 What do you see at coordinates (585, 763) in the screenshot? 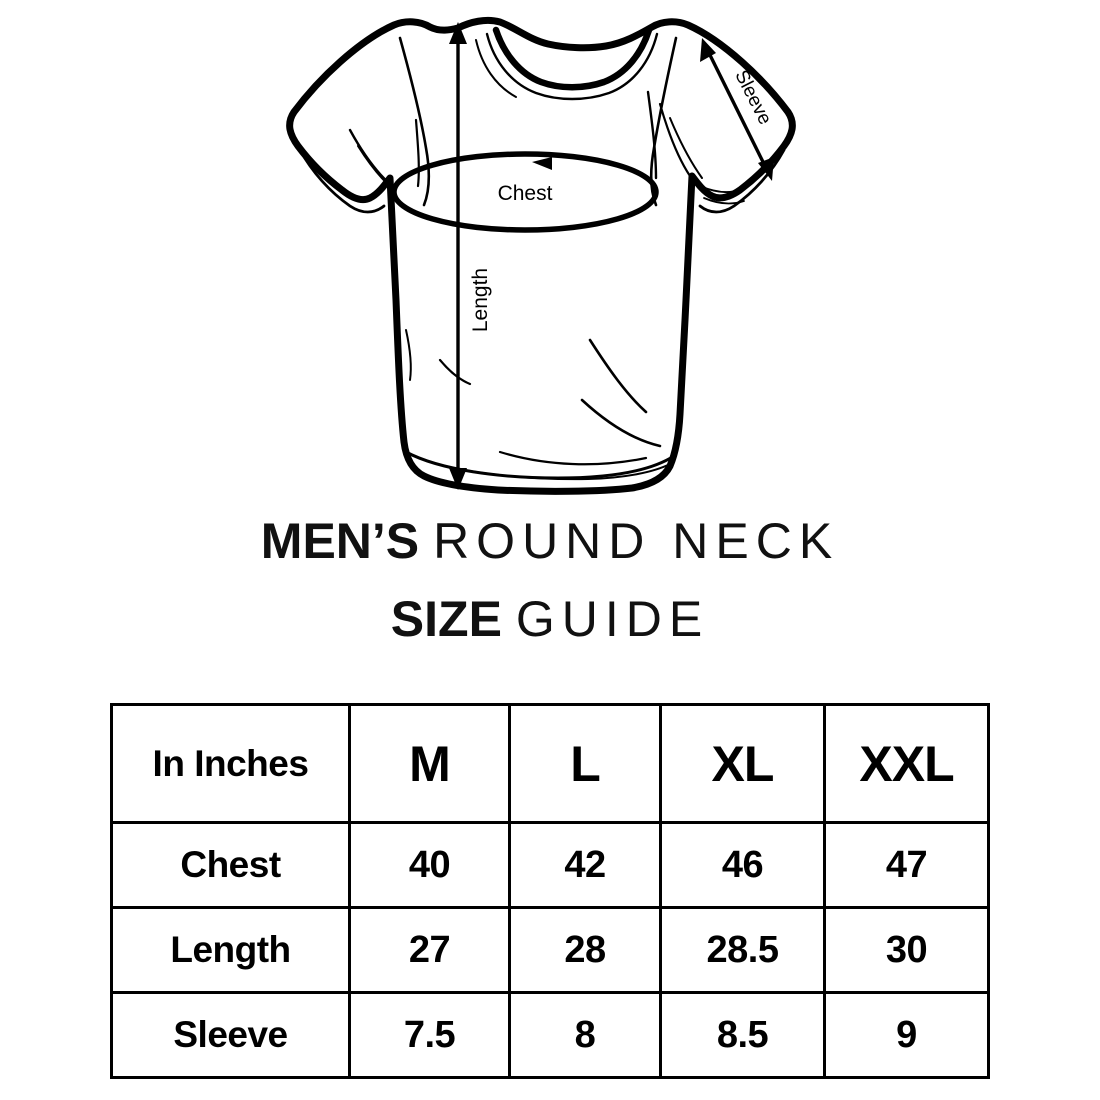
I see `header-size-l: L` at bounding box center [585, 763].